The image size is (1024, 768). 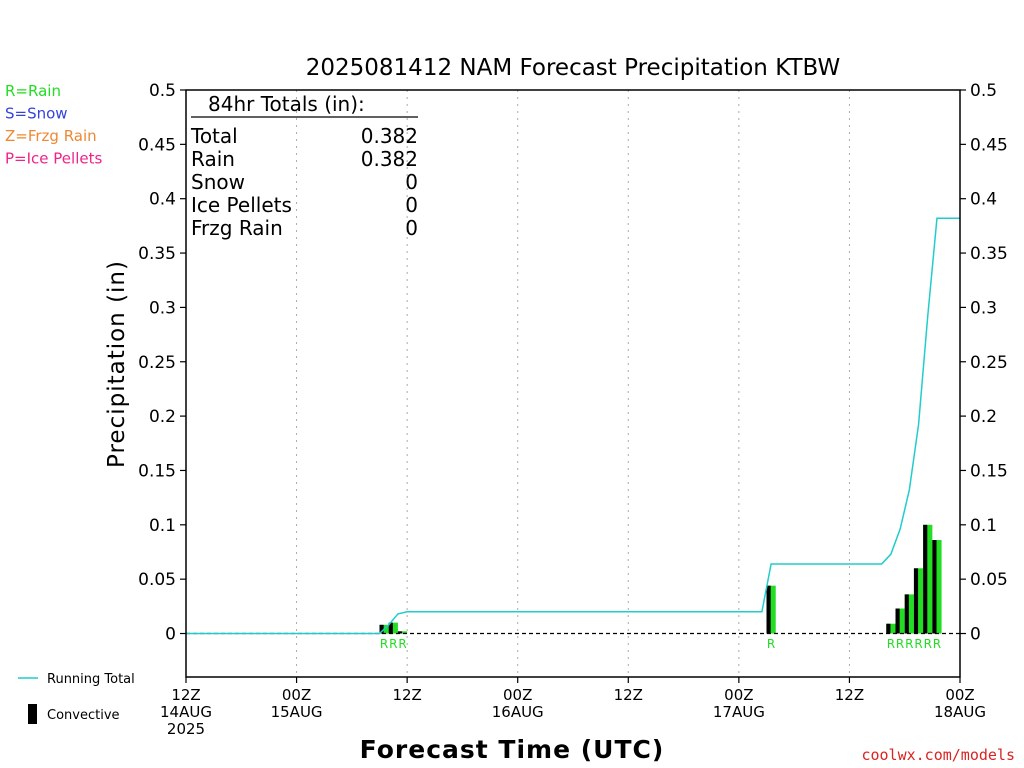 What do you see at coordinates (989, 580) in the screenshot?
I see `y-tick-label-right: 0.05` at bounding box center [989, 580].